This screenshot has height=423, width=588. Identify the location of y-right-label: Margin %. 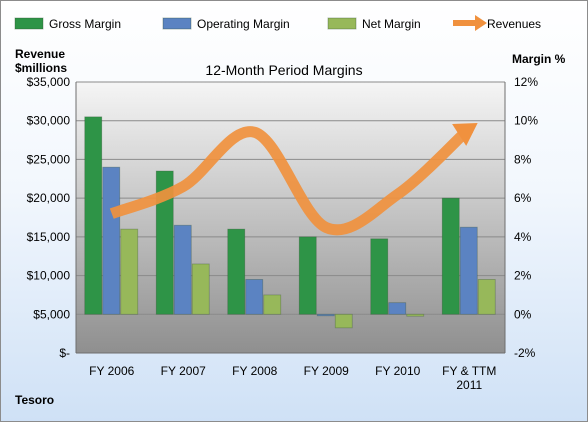
(539, 59).